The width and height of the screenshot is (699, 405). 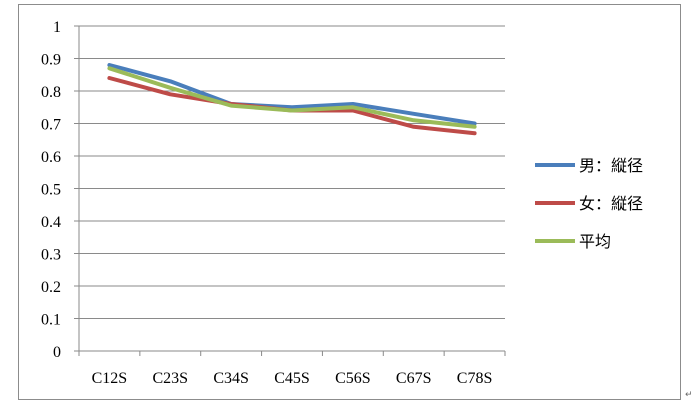 What do you see at coordinates (170, 378) in the screenshot?
I see `x-tick-label: C23S` at bounding box center [170, 378].